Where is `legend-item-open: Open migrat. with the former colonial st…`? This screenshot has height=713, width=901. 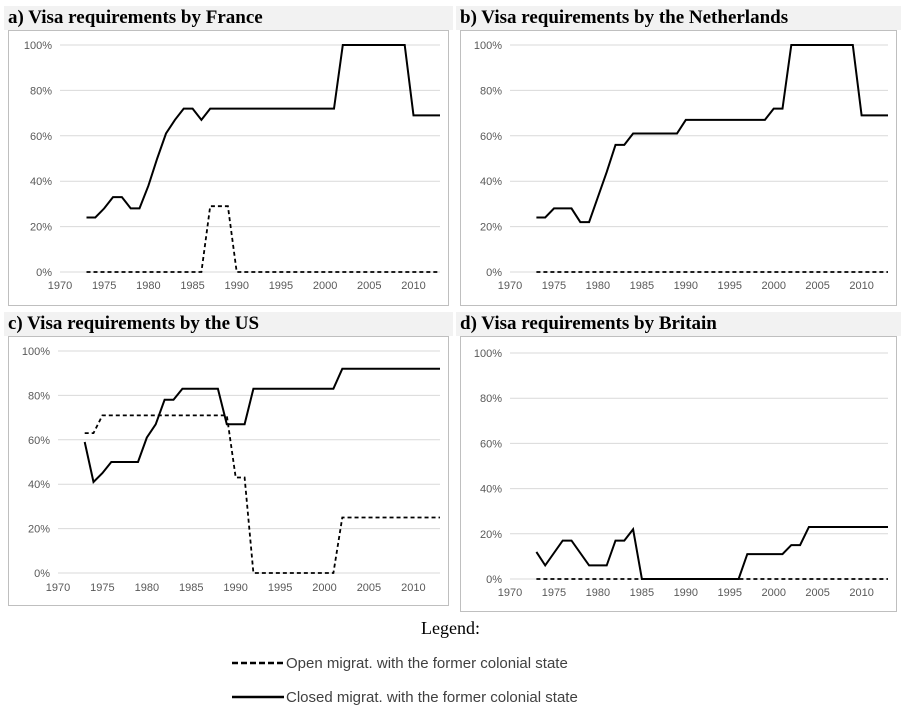
legend-item-open: Open migrat. with the former colonial st… is located at coordinates (400, 663).